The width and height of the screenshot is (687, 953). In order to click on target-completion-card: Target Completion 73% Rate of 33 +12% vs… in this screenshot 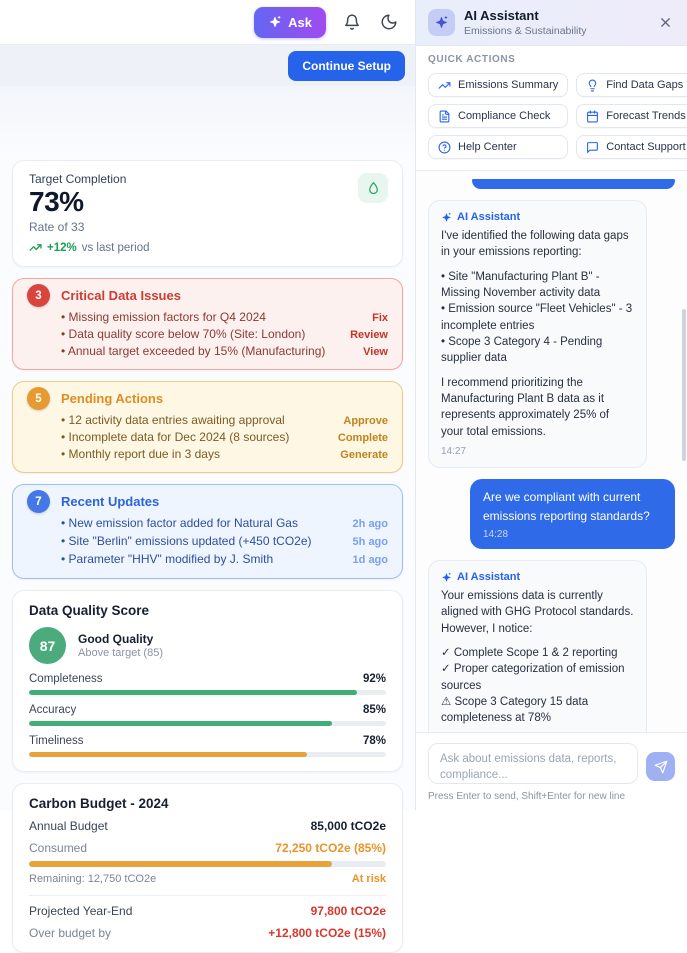, I will do `click(207, 214)`.